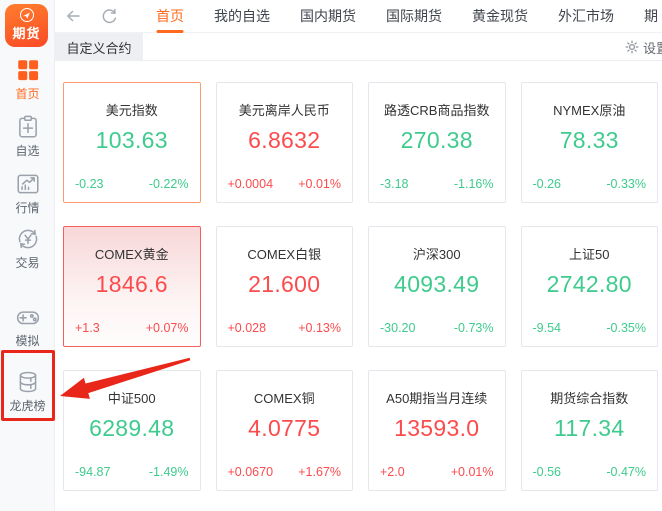  What do you see at coordinates (132, 328) in the screenshot?
I see `change-row: +1.3 +0.07%` at bounding box center [132, 328].